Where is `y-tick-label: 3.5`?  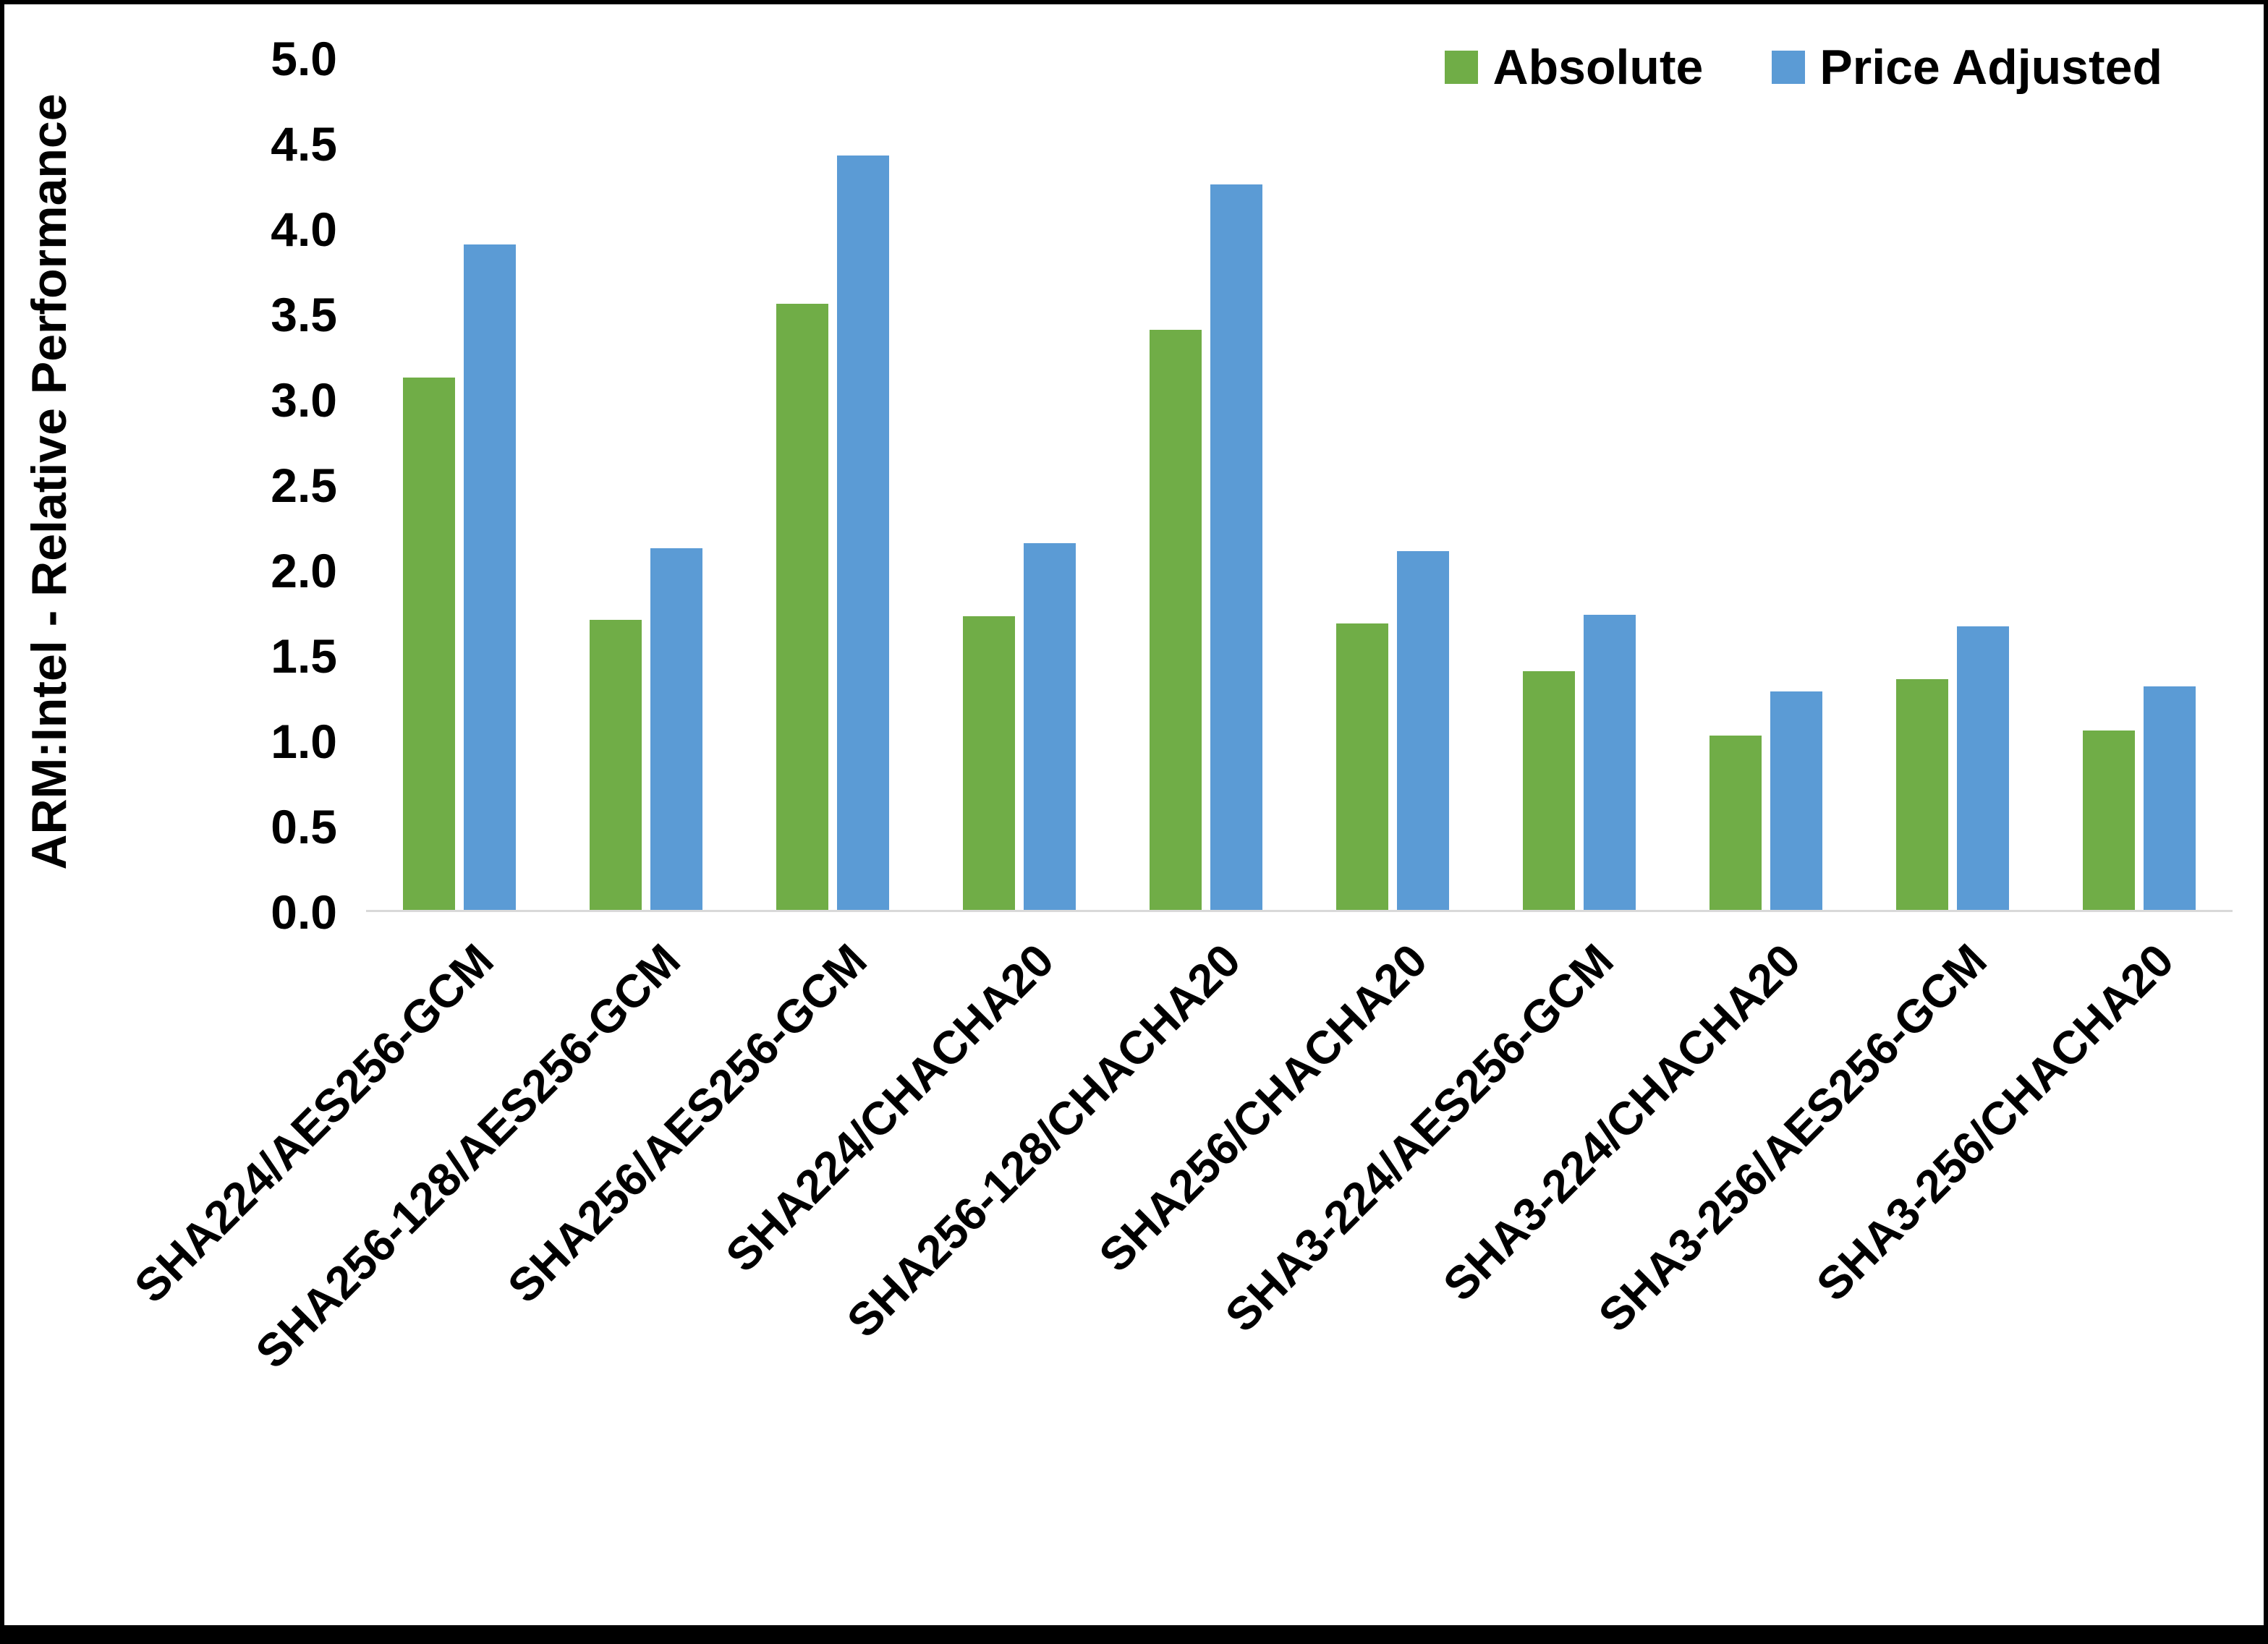
y-tick-label: 3.5 is located at coordinates (304, 314).